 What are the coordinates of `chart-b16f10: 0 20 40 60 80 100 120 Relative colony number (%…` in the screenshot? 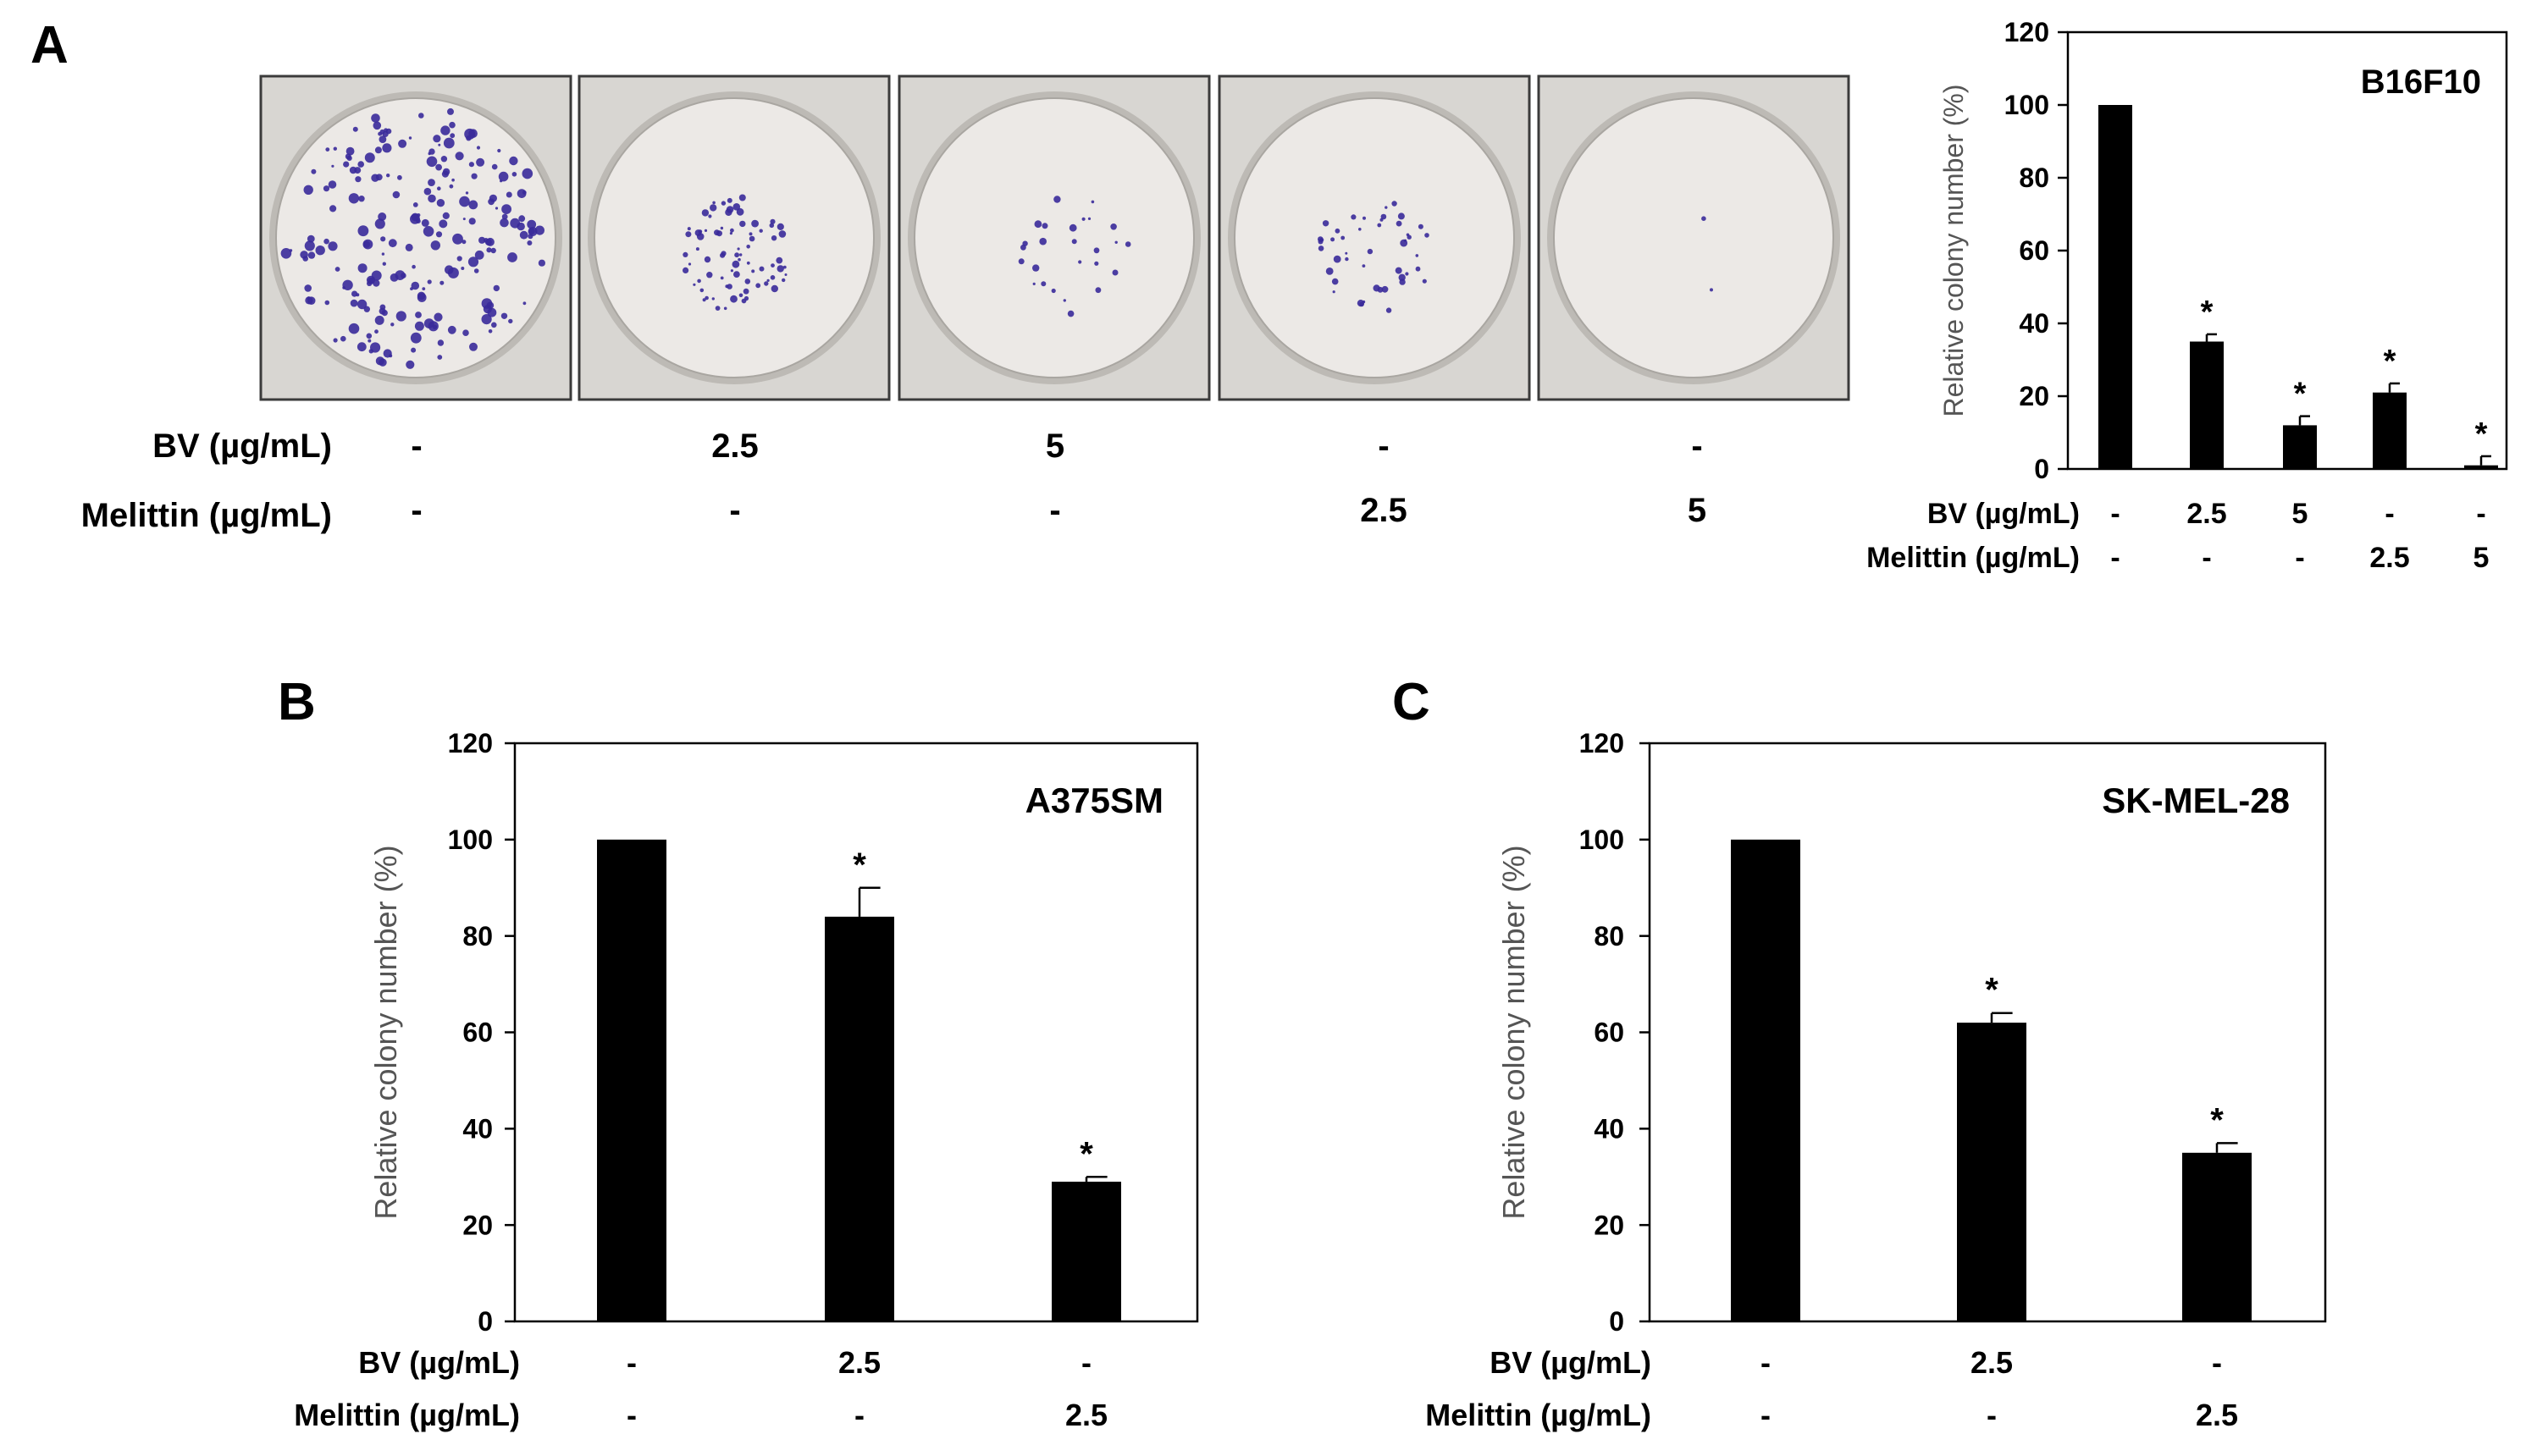 It's located at (2187, 296).